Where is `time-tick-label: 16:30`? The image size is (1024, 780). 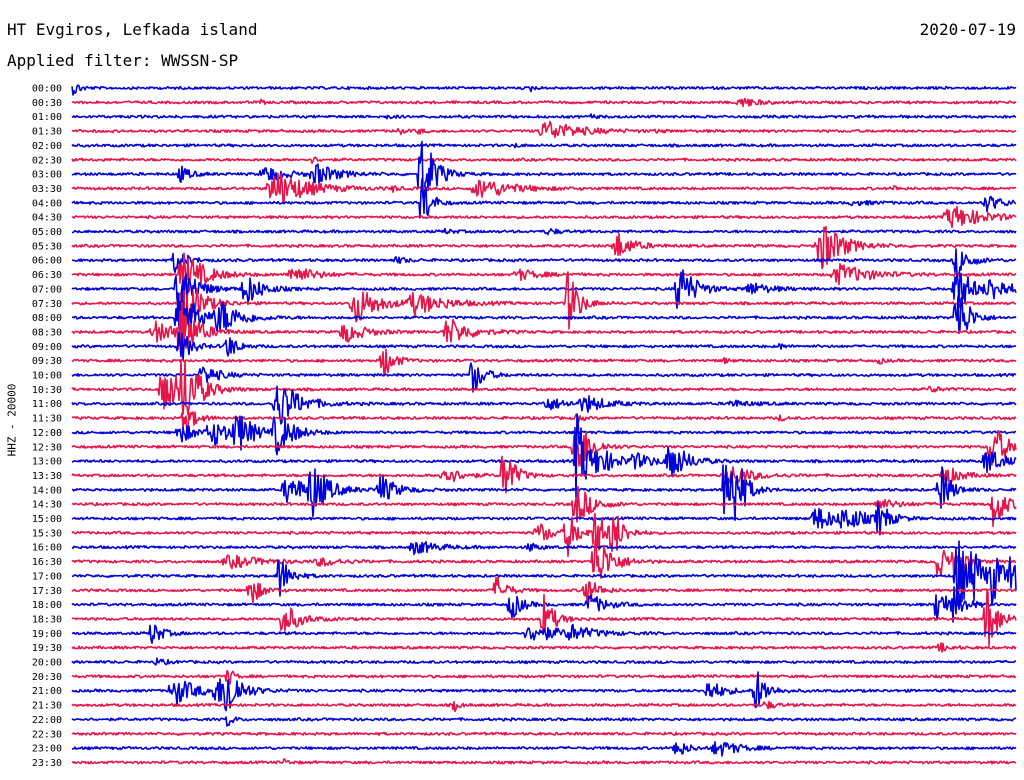 time-tick-label: 16:30 is located at coordinates (47, 562).